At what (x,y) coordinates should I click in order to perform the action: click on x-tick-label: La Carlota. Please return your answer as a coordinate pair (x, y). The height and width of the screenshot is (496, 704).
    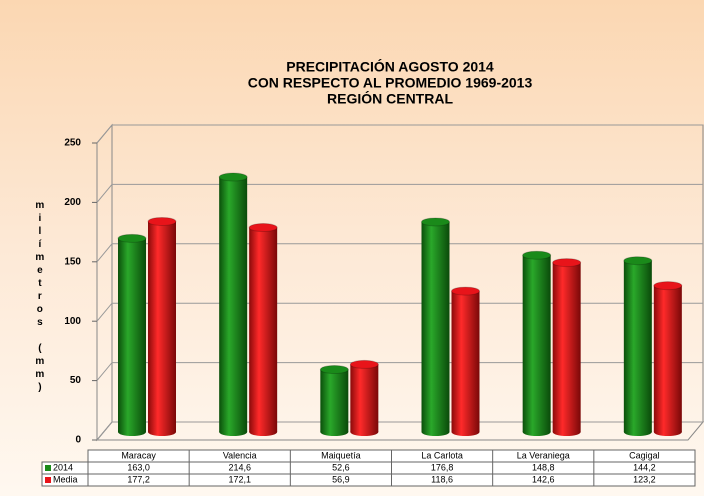
    Looking at the image, I should click on (442, 455).